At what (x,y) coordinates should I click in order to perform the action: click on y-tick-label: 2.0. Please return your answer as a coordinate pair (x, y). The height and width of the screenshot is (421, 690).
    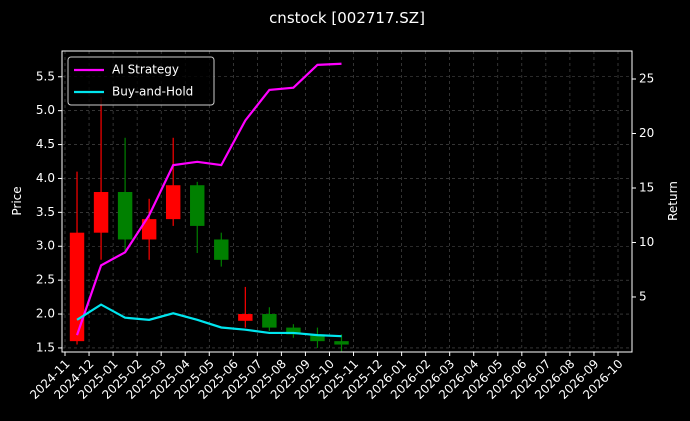
    Looking at the image, I should click on (45, 314).